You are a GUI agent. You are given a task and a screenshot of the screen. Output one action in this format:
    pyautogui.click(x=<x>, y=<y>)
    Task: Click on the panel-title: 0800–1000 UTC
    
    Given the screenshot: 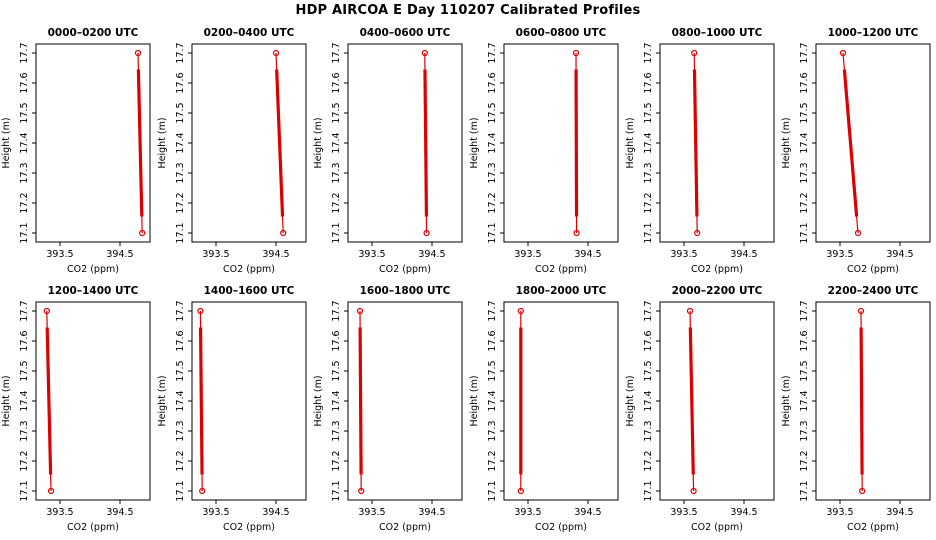 What is the action you would take?
    pyautogui.click(x=717, y=33)
    